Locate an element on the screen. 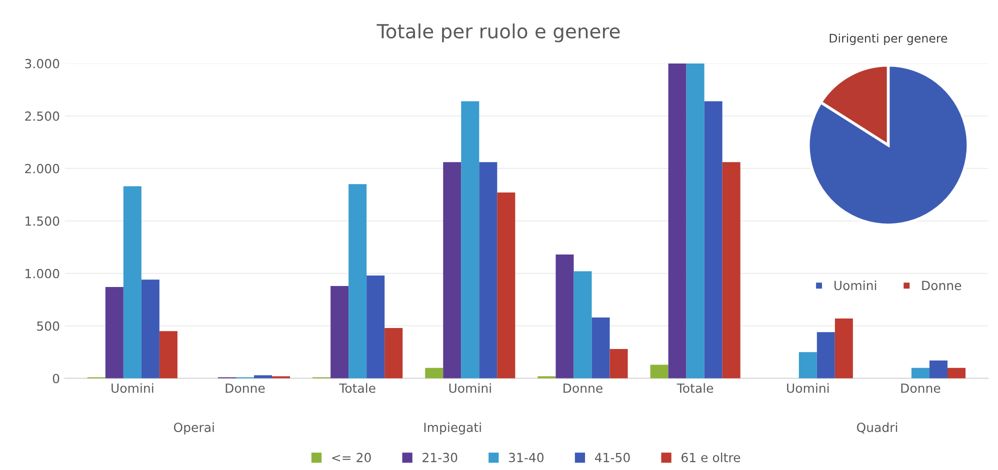  legend-label: Donne is located at coordinates (942, 285).